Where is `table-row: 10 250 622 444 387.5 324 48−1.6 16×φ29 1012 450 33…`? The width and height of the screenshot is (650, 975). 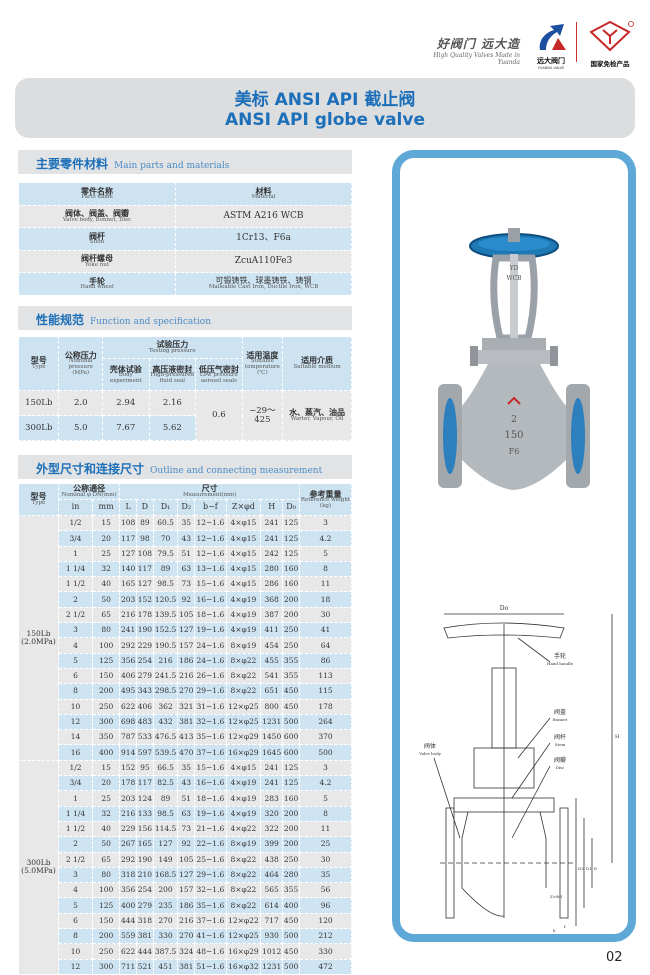
table-row: 10 250 622 444 387.5 324 48−1.6 16×φ29 1012 450 33… is located at coordinates (185, 951).